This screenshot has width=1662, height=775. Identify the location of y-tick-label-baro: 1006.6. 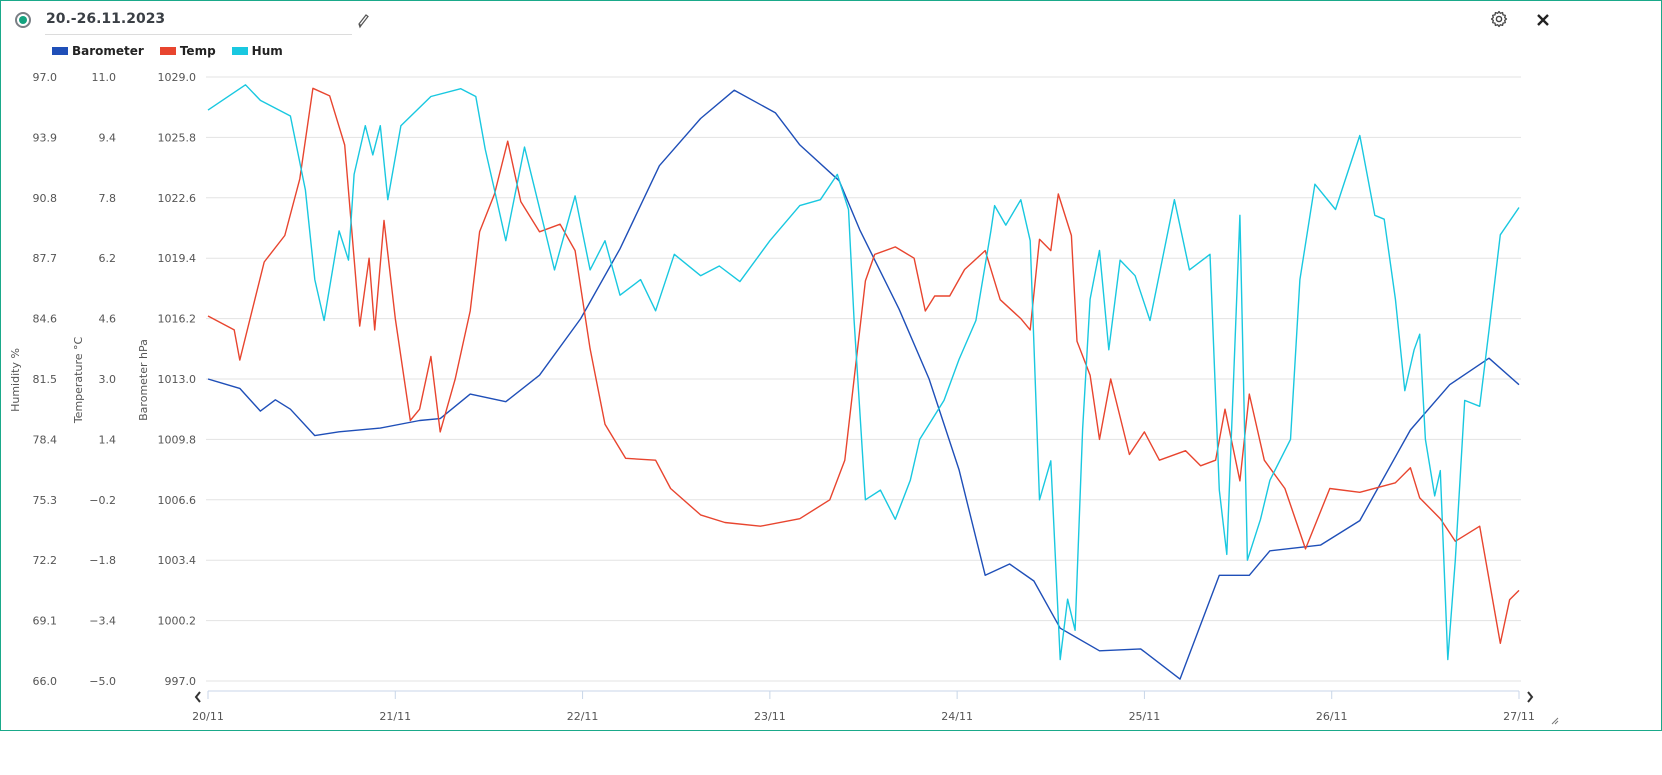
(177, 500).